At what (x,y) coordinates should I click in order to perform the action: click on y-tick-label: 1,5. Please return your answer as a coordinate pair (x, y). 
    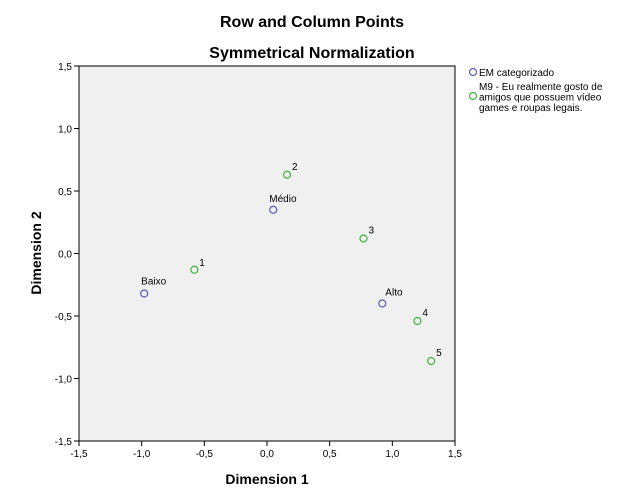
    Looking at the image, I should click on (65, 67).